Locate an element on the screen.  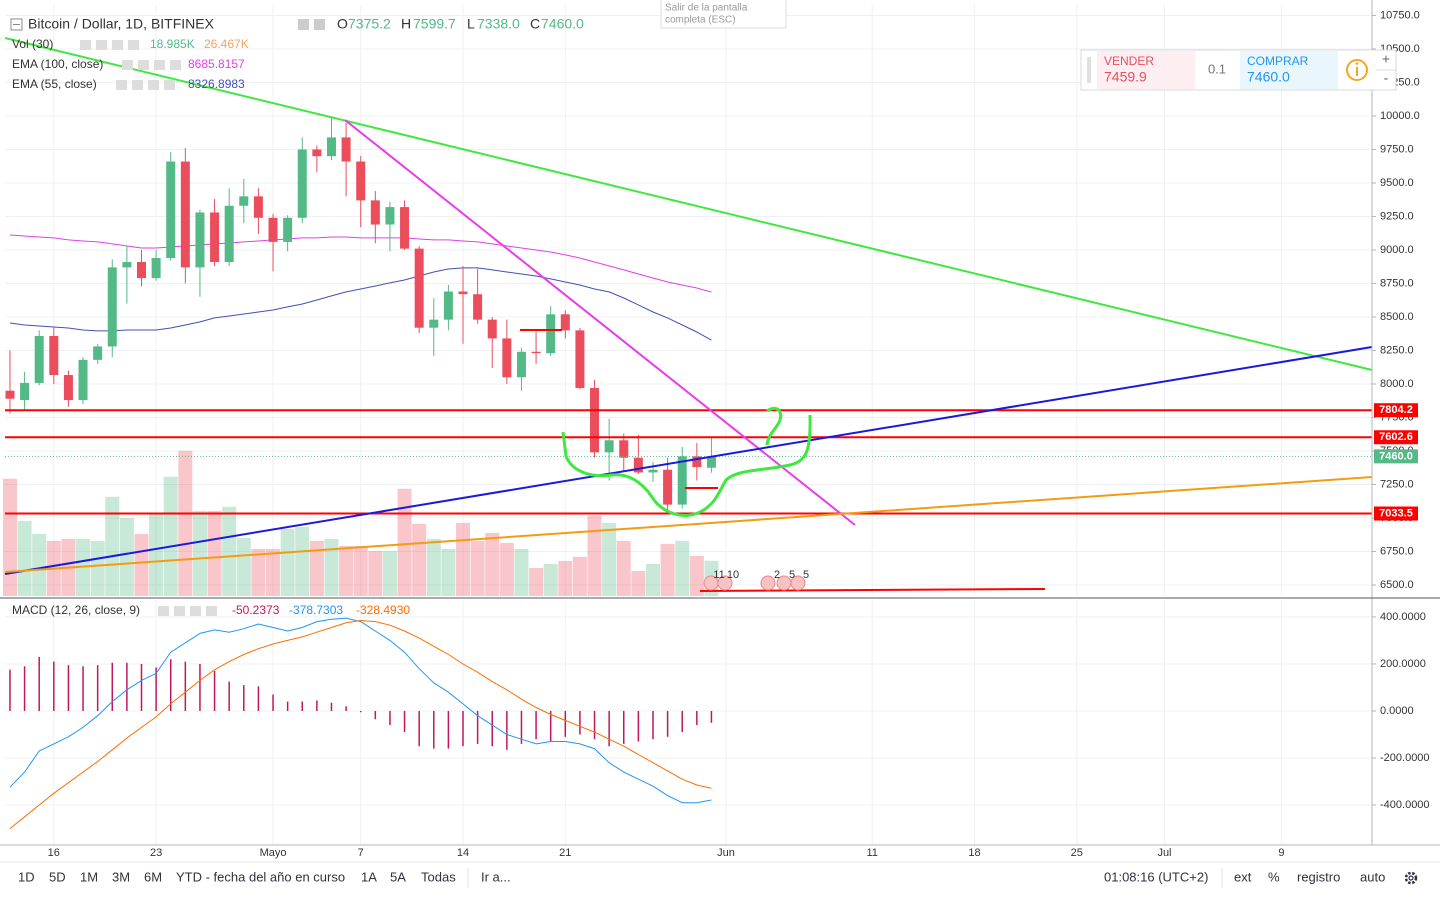
event-count: 2 is located at coordinates (777, 575).